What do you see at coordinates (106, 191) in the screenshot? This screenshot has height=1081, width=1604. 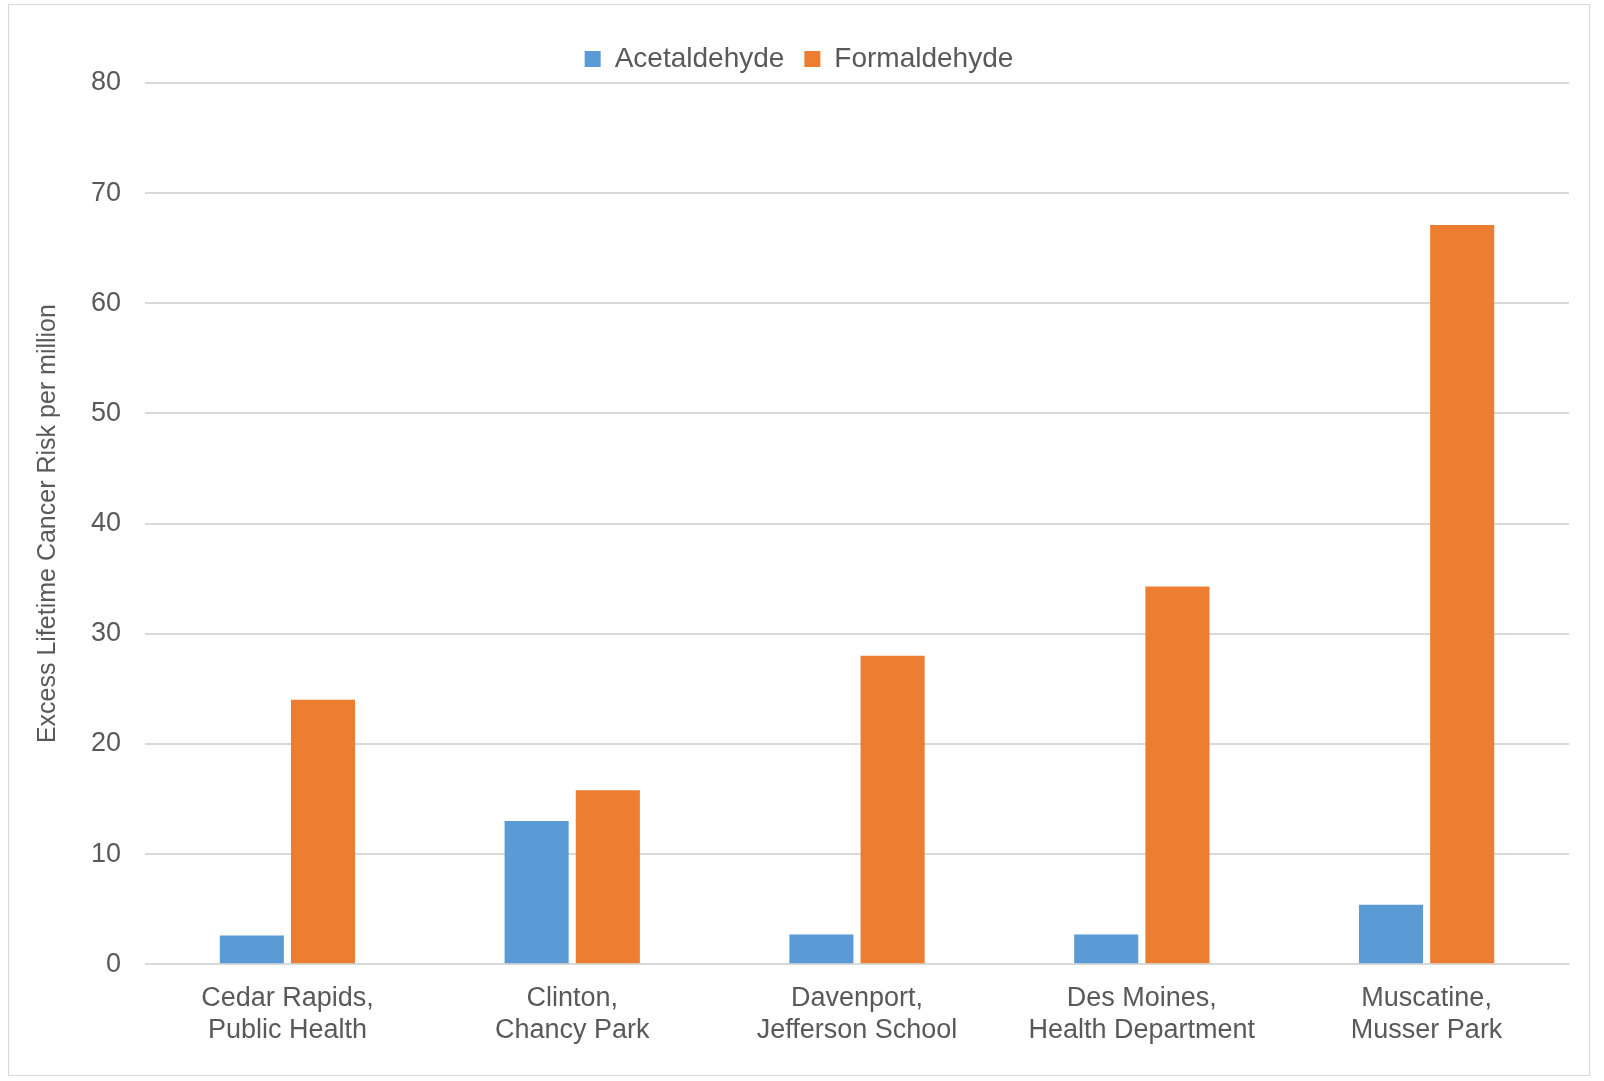 I see `y-tick-label: 70` at bounding box center [106, 191].